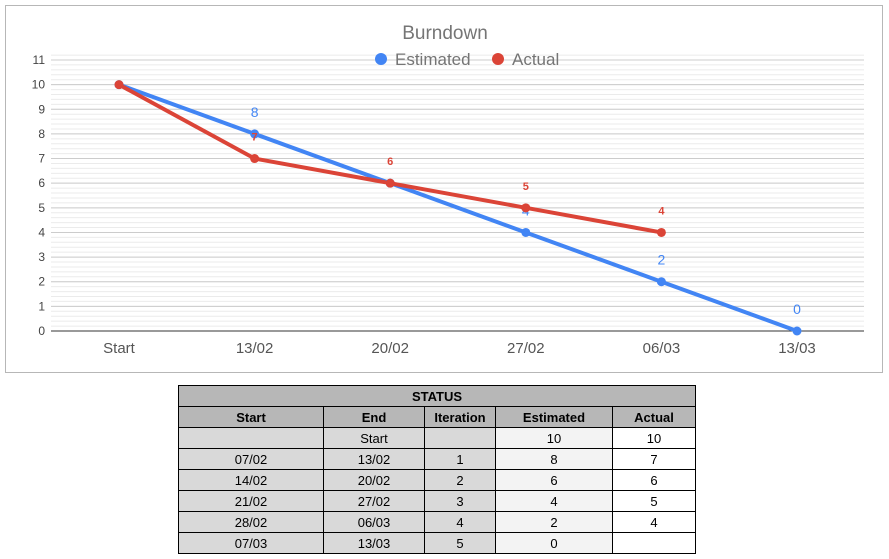 This screenshot has height=559, width=889. I want to click on cell-start: 07/02, so click(251, 459).